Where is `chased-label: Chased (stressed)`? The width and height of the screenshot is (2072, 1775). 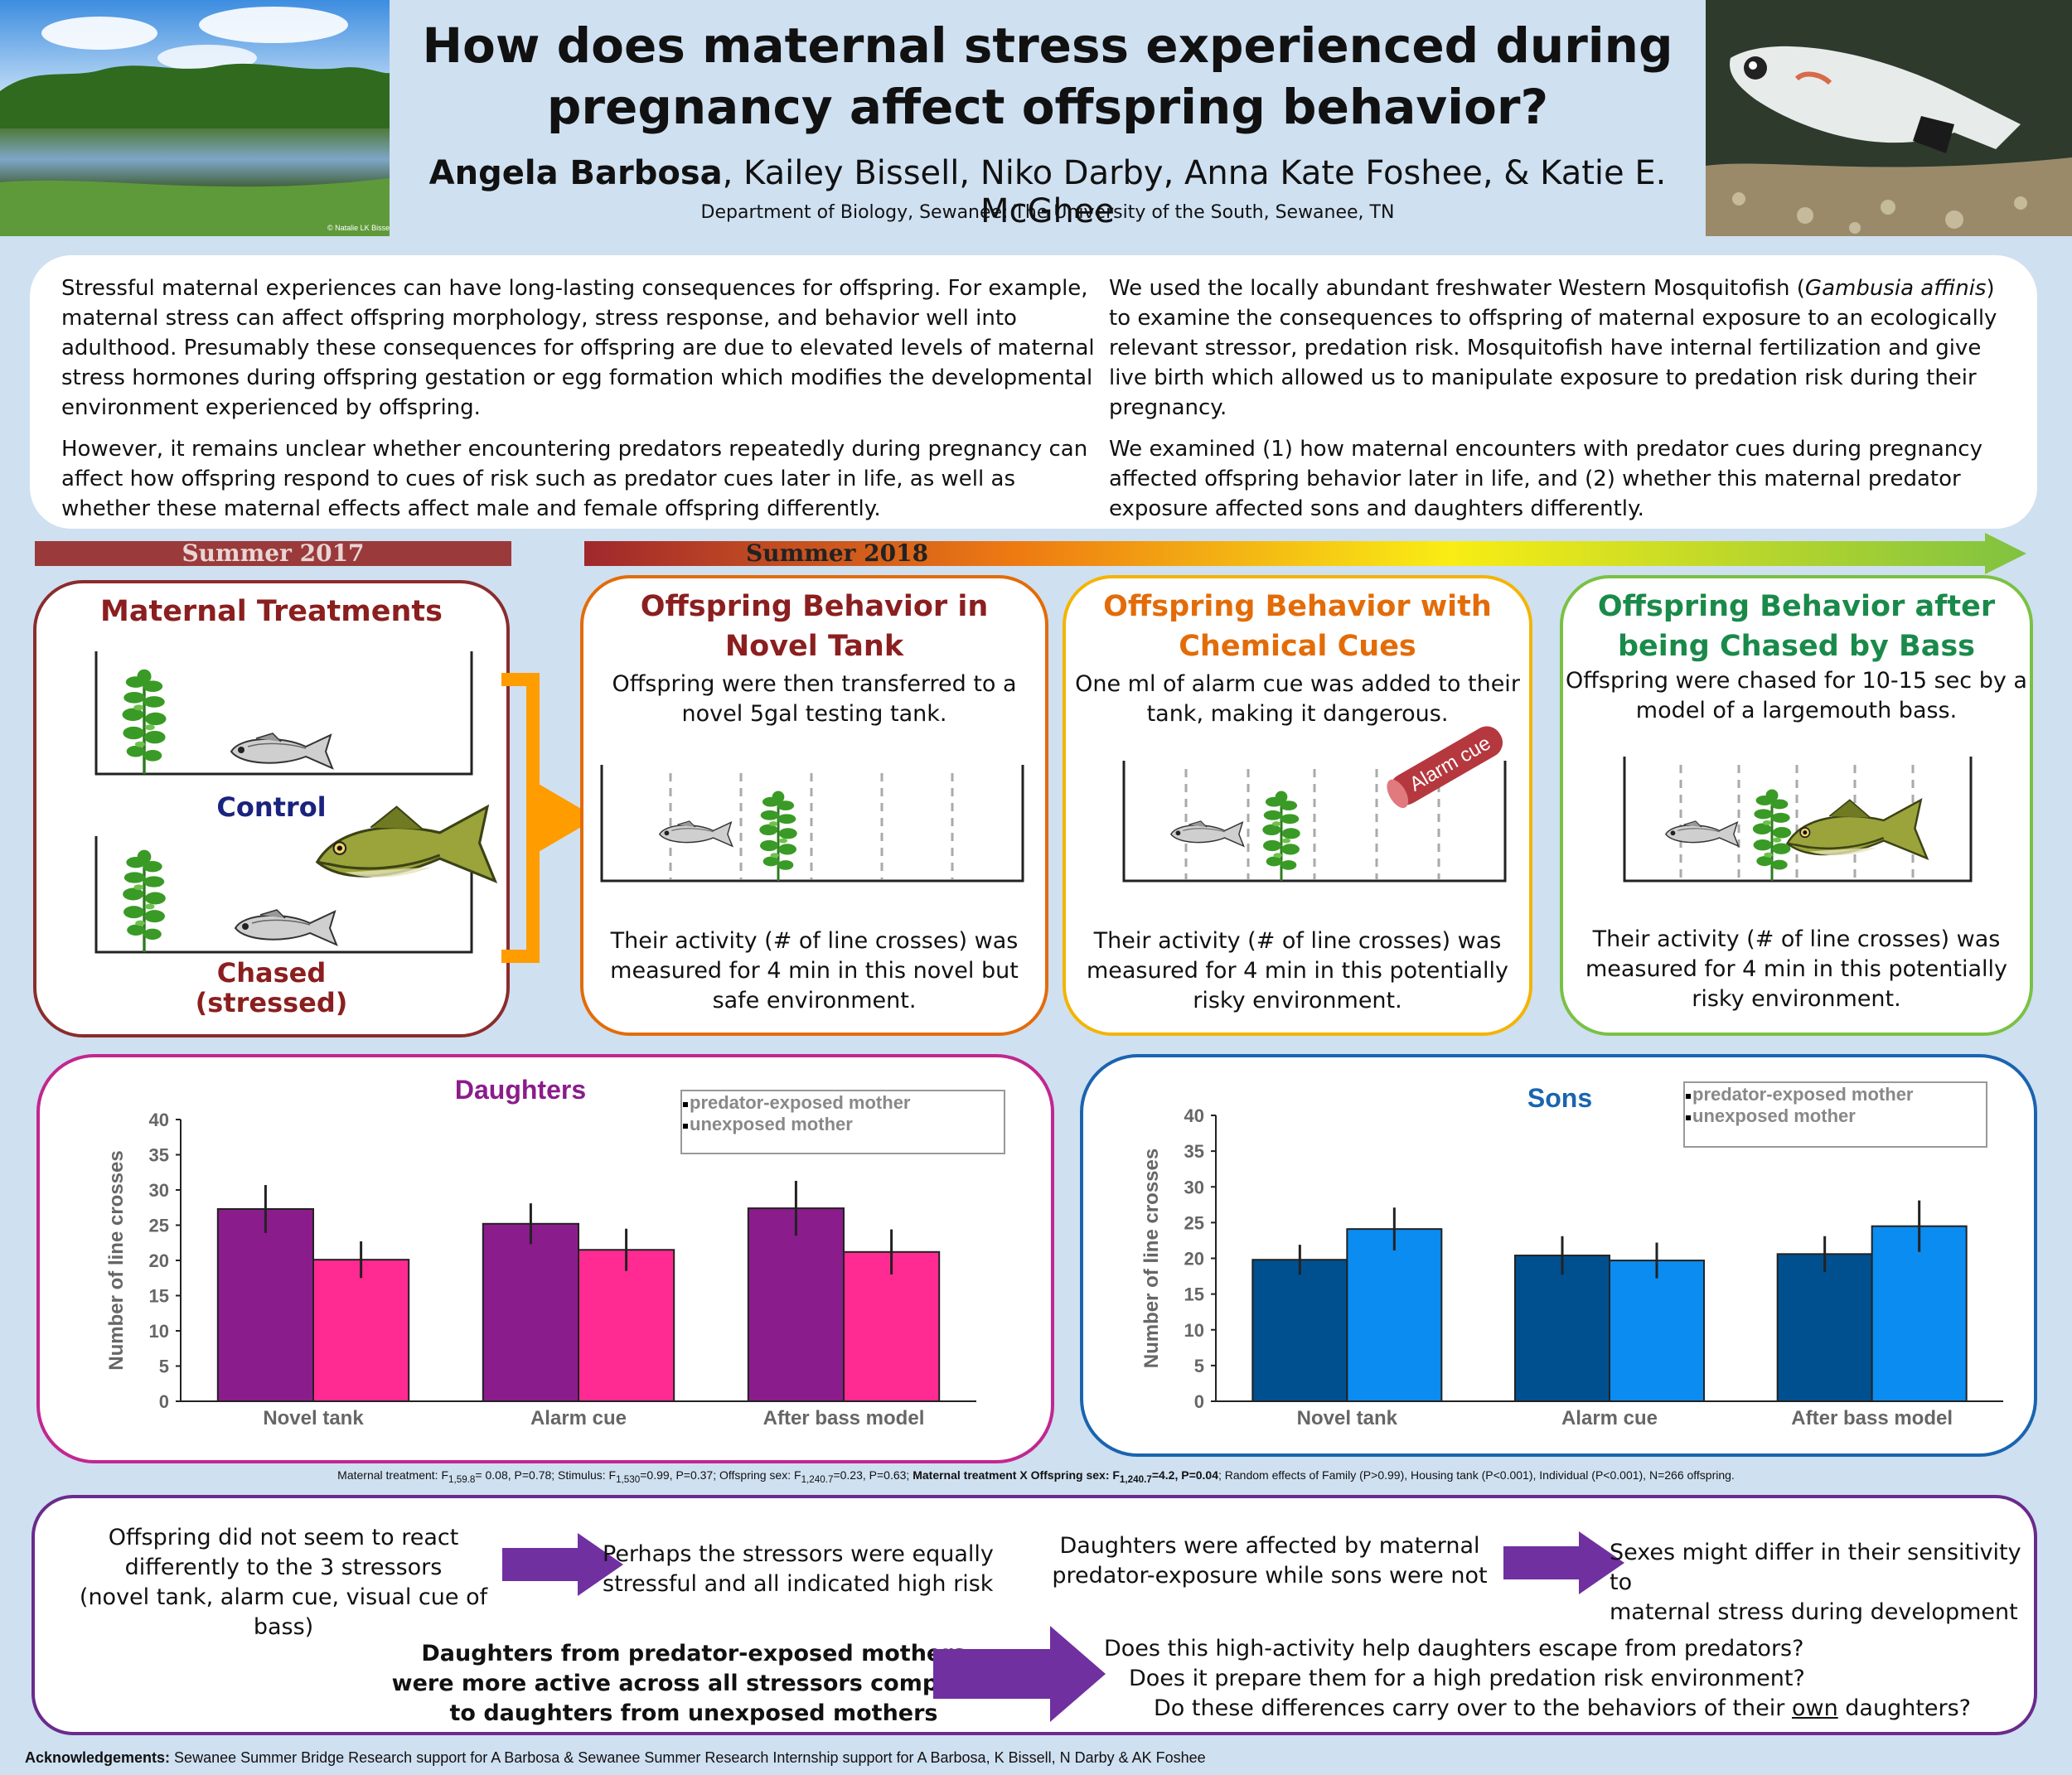
chased-label: Chased (stressed) is located at coordinates (271, 987).